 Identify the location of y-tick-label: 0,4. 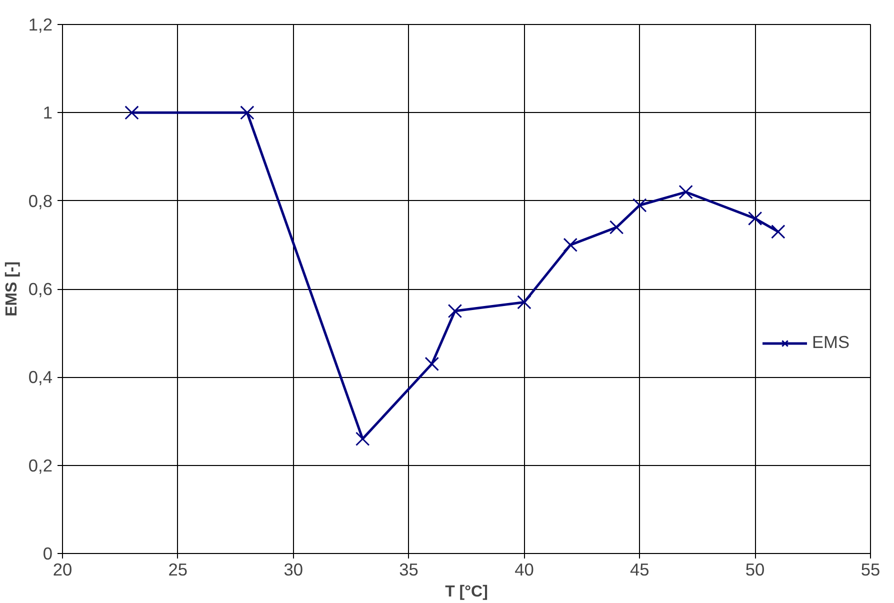
(40, 377).